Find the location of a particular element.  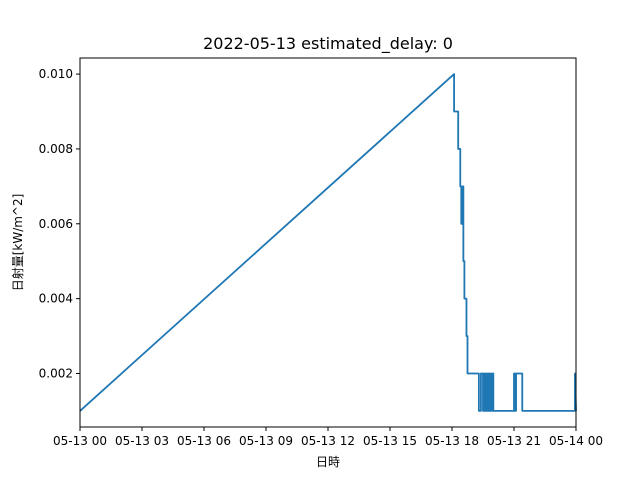

y-tick-label: 0.010 is located at coordinates (56, 74).